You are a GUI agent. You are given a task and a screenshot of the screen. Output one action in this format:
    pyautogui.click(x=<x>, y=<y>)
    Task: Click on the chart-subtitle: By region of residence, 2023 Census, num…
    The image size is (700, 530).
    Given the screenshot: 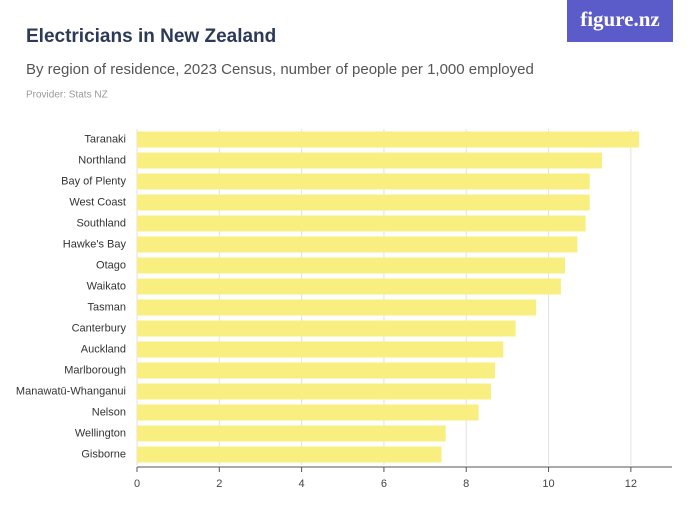 What is the action you would take?
    pyautogui.click(x=280, y=69)
    